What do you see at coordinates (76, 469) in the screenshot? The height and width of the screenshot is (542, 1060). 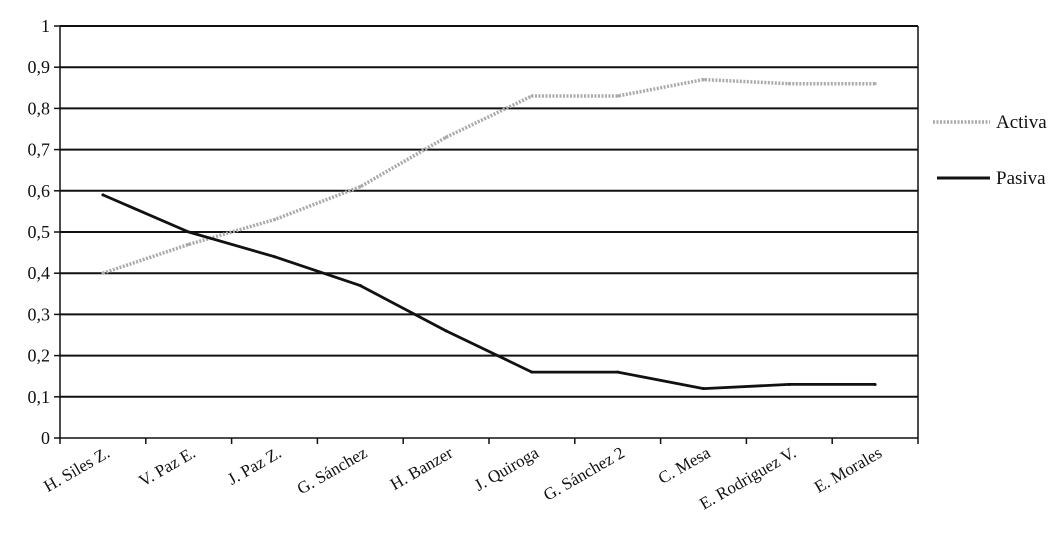 I see `x-tick-label: H. Siles Z.` at bounding box center [76, 469].